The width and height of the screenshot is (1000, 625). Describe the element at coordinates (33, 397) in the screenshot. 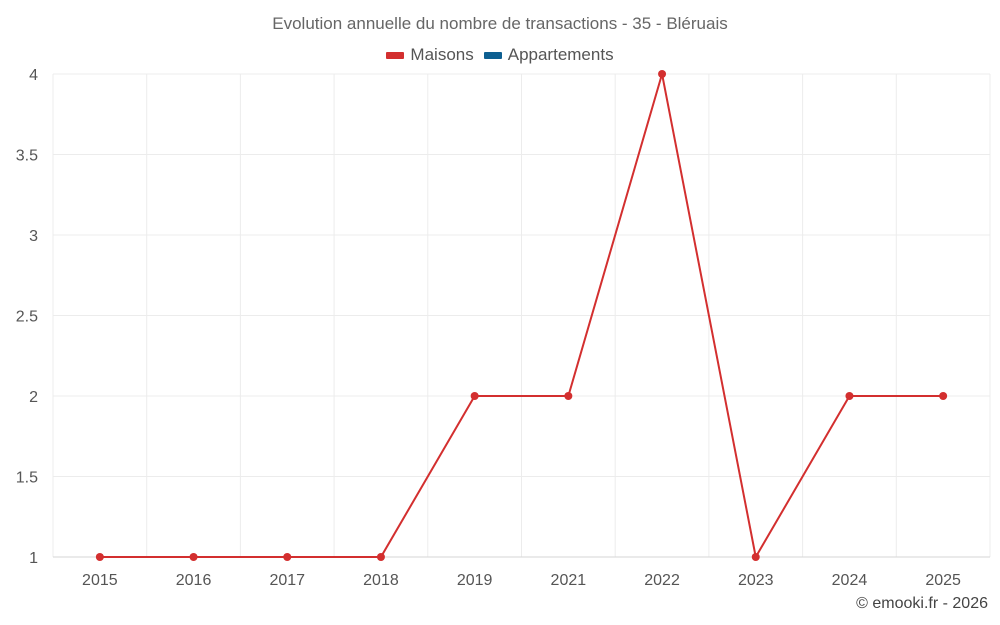

I see `y-tick-label: 2` at that location.